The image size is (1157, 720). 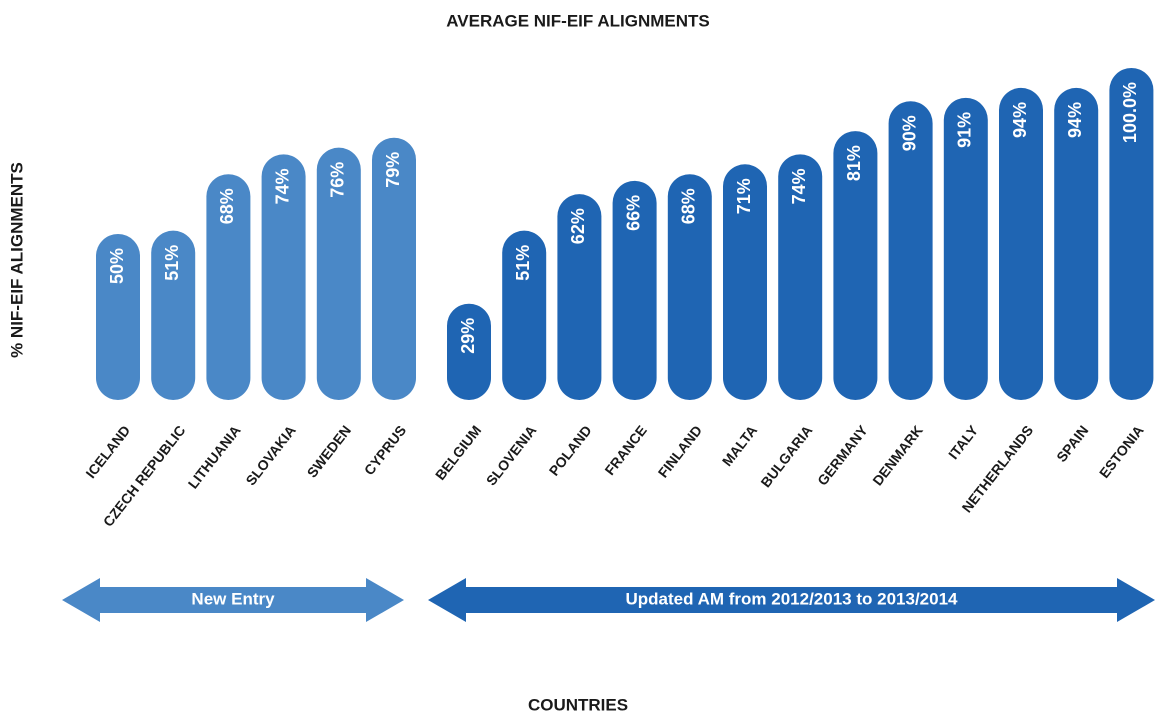 What do you see at coordinates (468, 336) in the screenshot?
I see `value-label: 29%` at bounding box center [468, 336].